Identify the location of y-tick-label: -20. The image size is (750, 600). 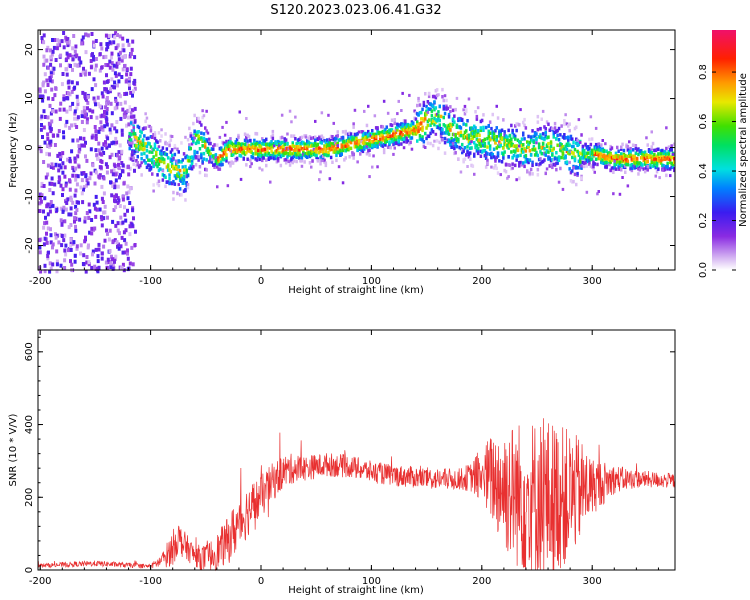
(29, 245).